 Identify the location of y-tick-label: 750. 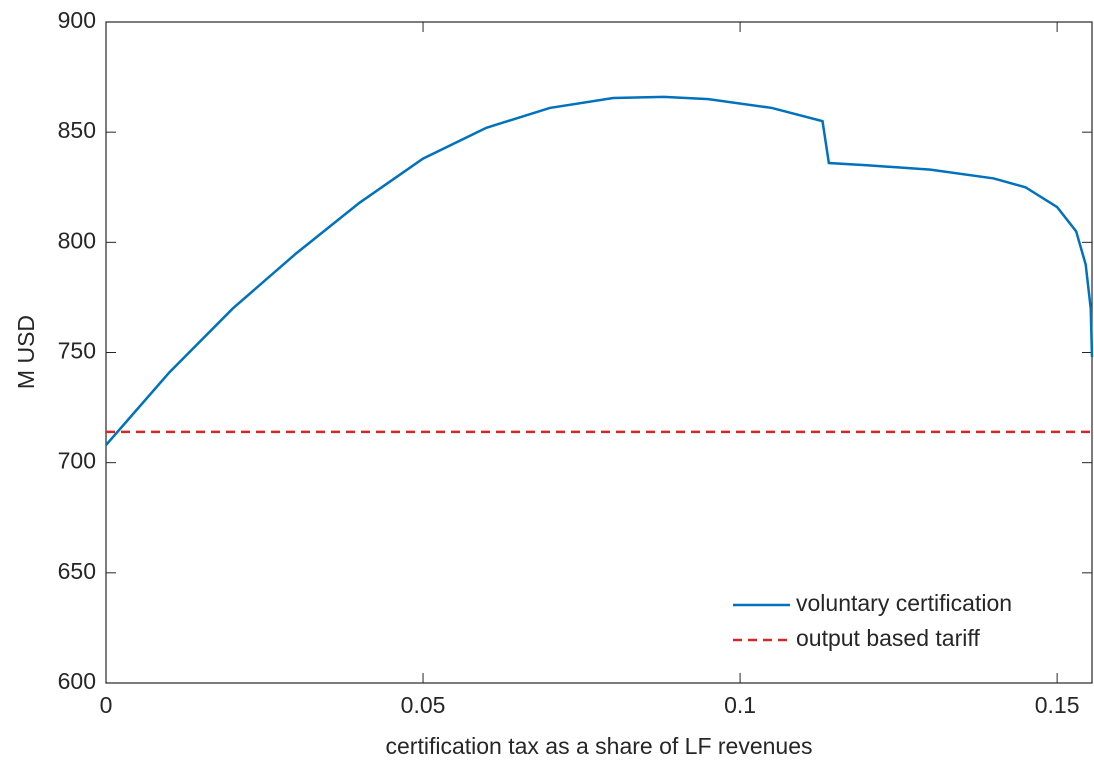
(77, 351).